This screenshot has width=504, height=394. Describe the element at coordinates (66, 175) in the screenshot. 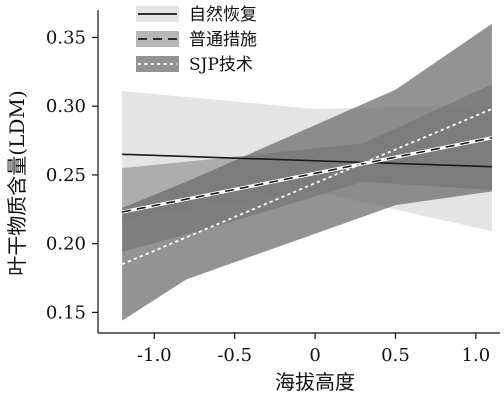

I see `y-tick-label: 0.25` at that location.